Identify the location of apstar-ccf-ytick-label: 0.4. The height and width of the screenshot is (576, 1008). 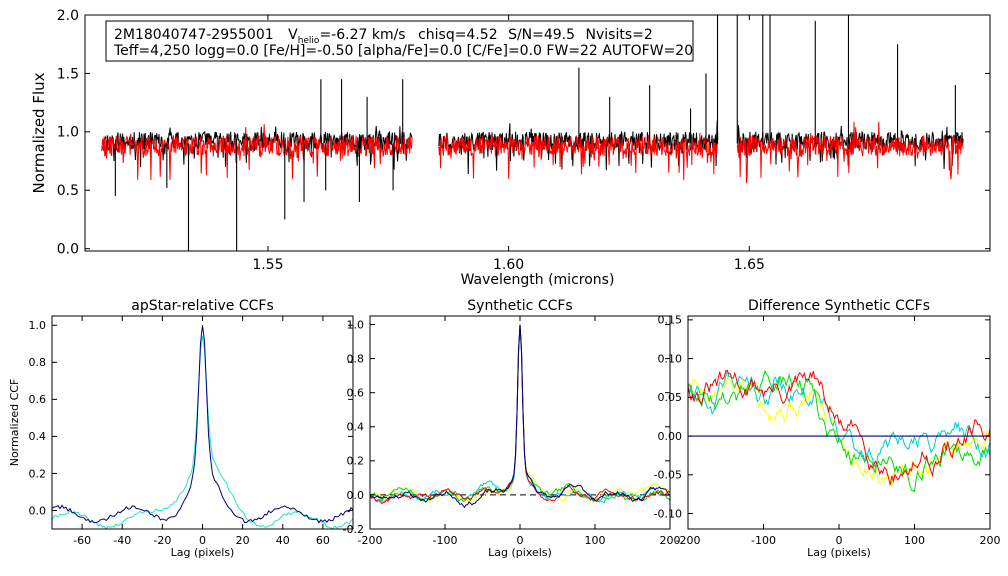
(38, 436).